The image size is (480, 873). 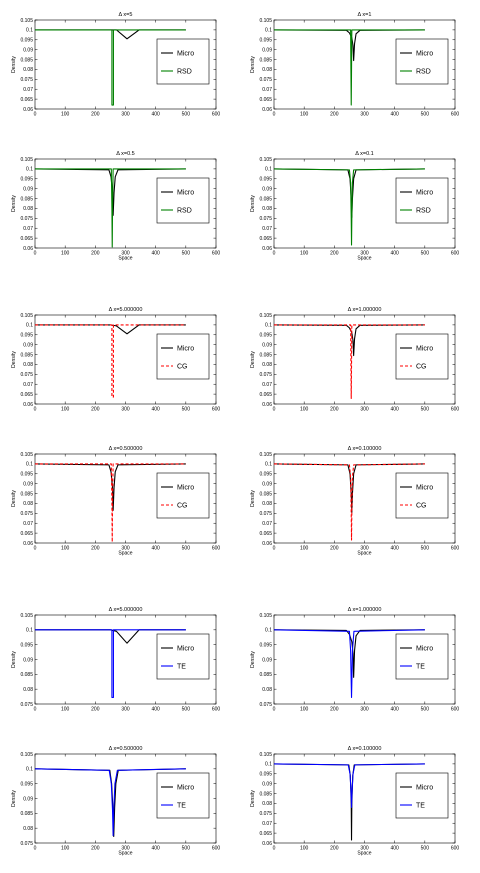 I want to click on series-line-rsd, so click(x=349, y=207).